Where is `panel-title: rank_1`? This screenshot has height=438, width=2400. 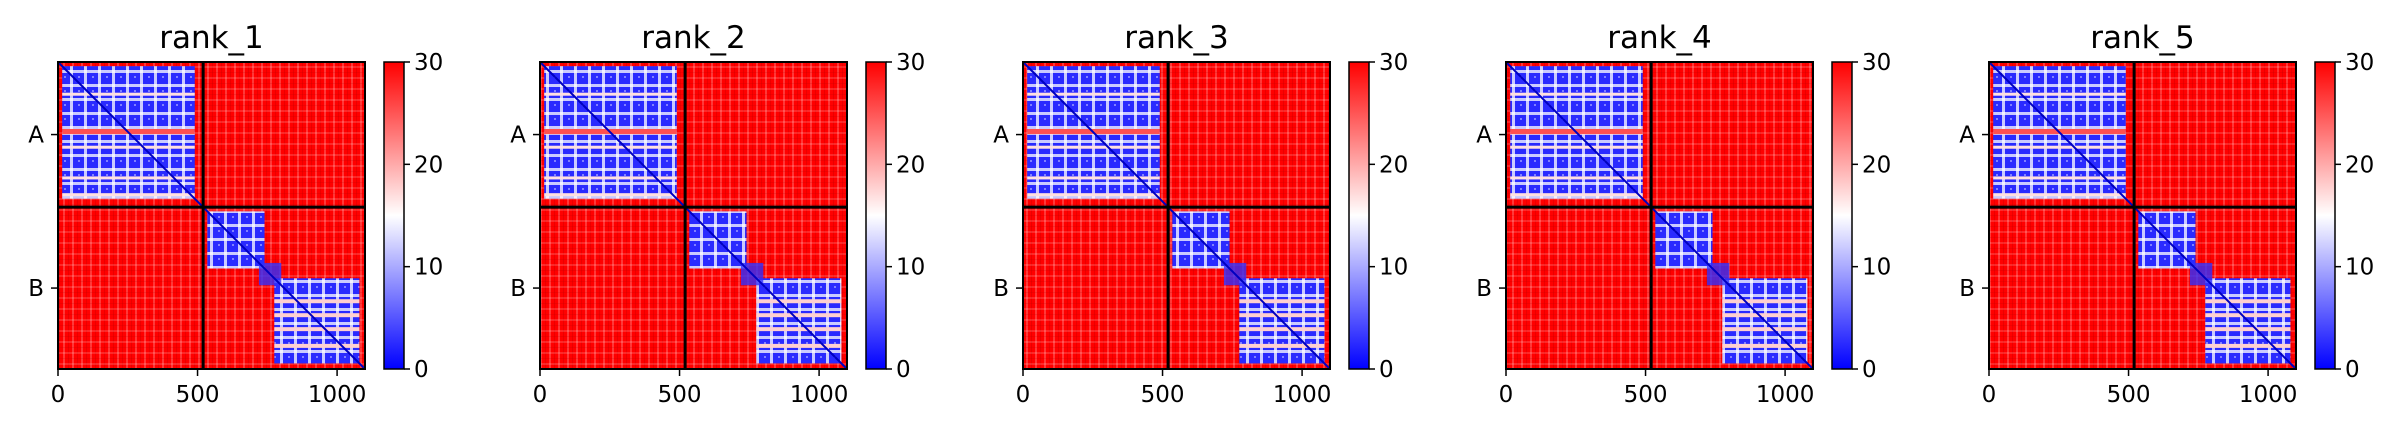 panel-title: rank_1 is located at coordinates (211, 38).